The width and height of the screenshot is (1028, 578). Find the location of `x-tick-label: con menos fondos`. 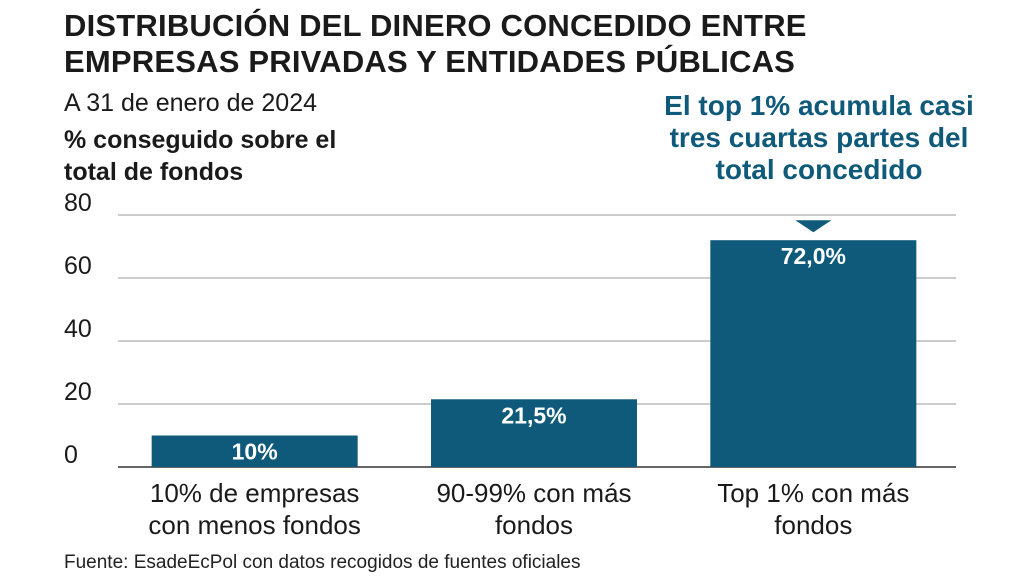

x-tick-label: con menos fondos is located at coordinates (254, 525).